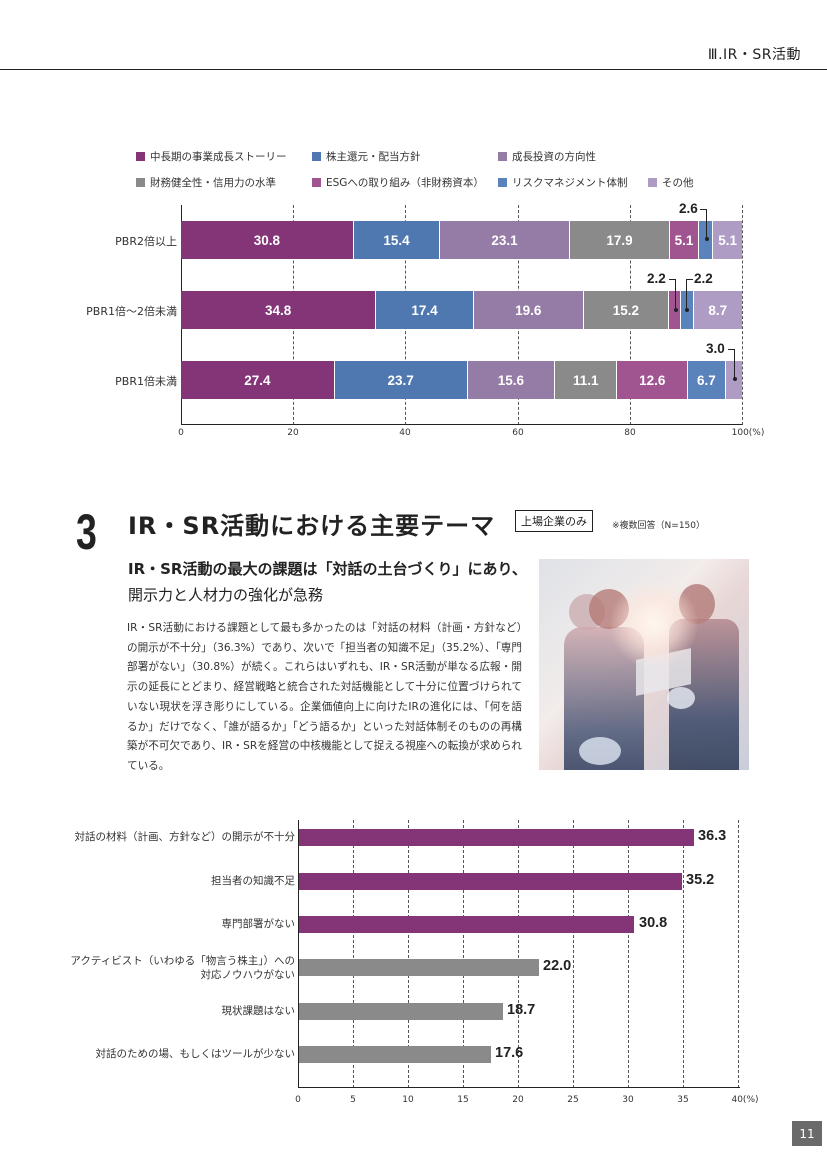 The image size is (827, 1170). Describe the element at coordinates (279, 310) in the screenshot. I see `bar-segment: 34.8` at that location.